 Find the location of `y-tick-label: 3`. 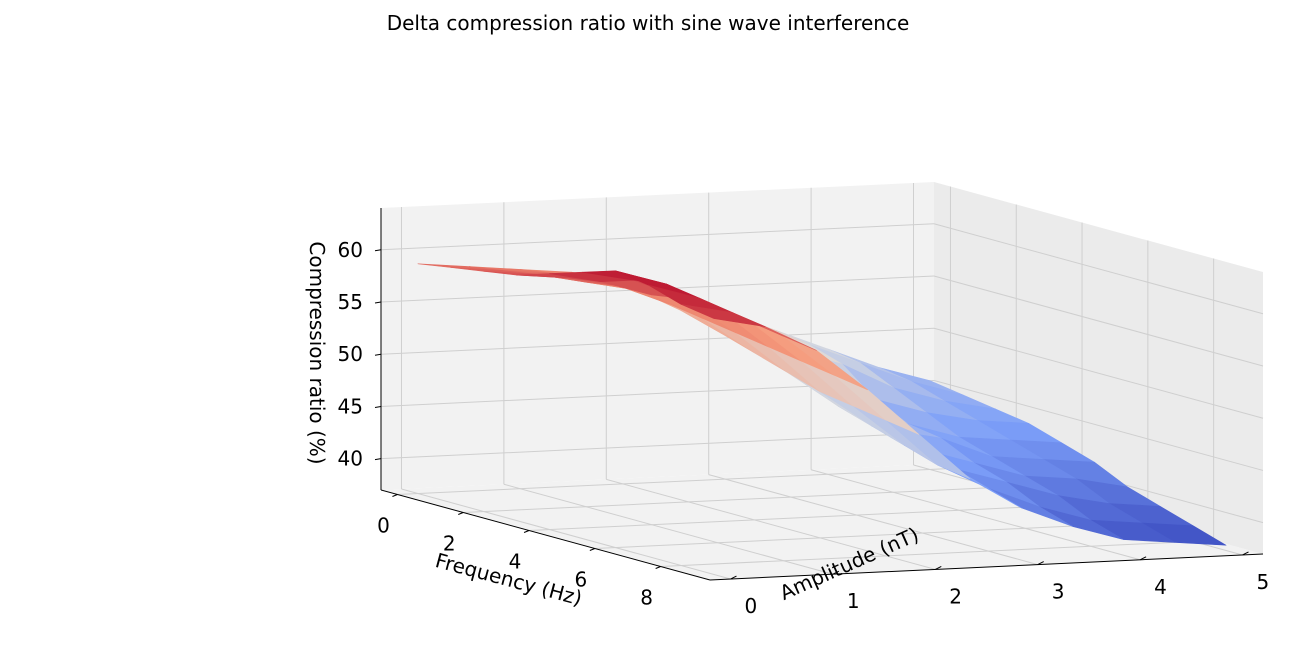

y-tick-label: 3 is located at coordinates (1058, 592).